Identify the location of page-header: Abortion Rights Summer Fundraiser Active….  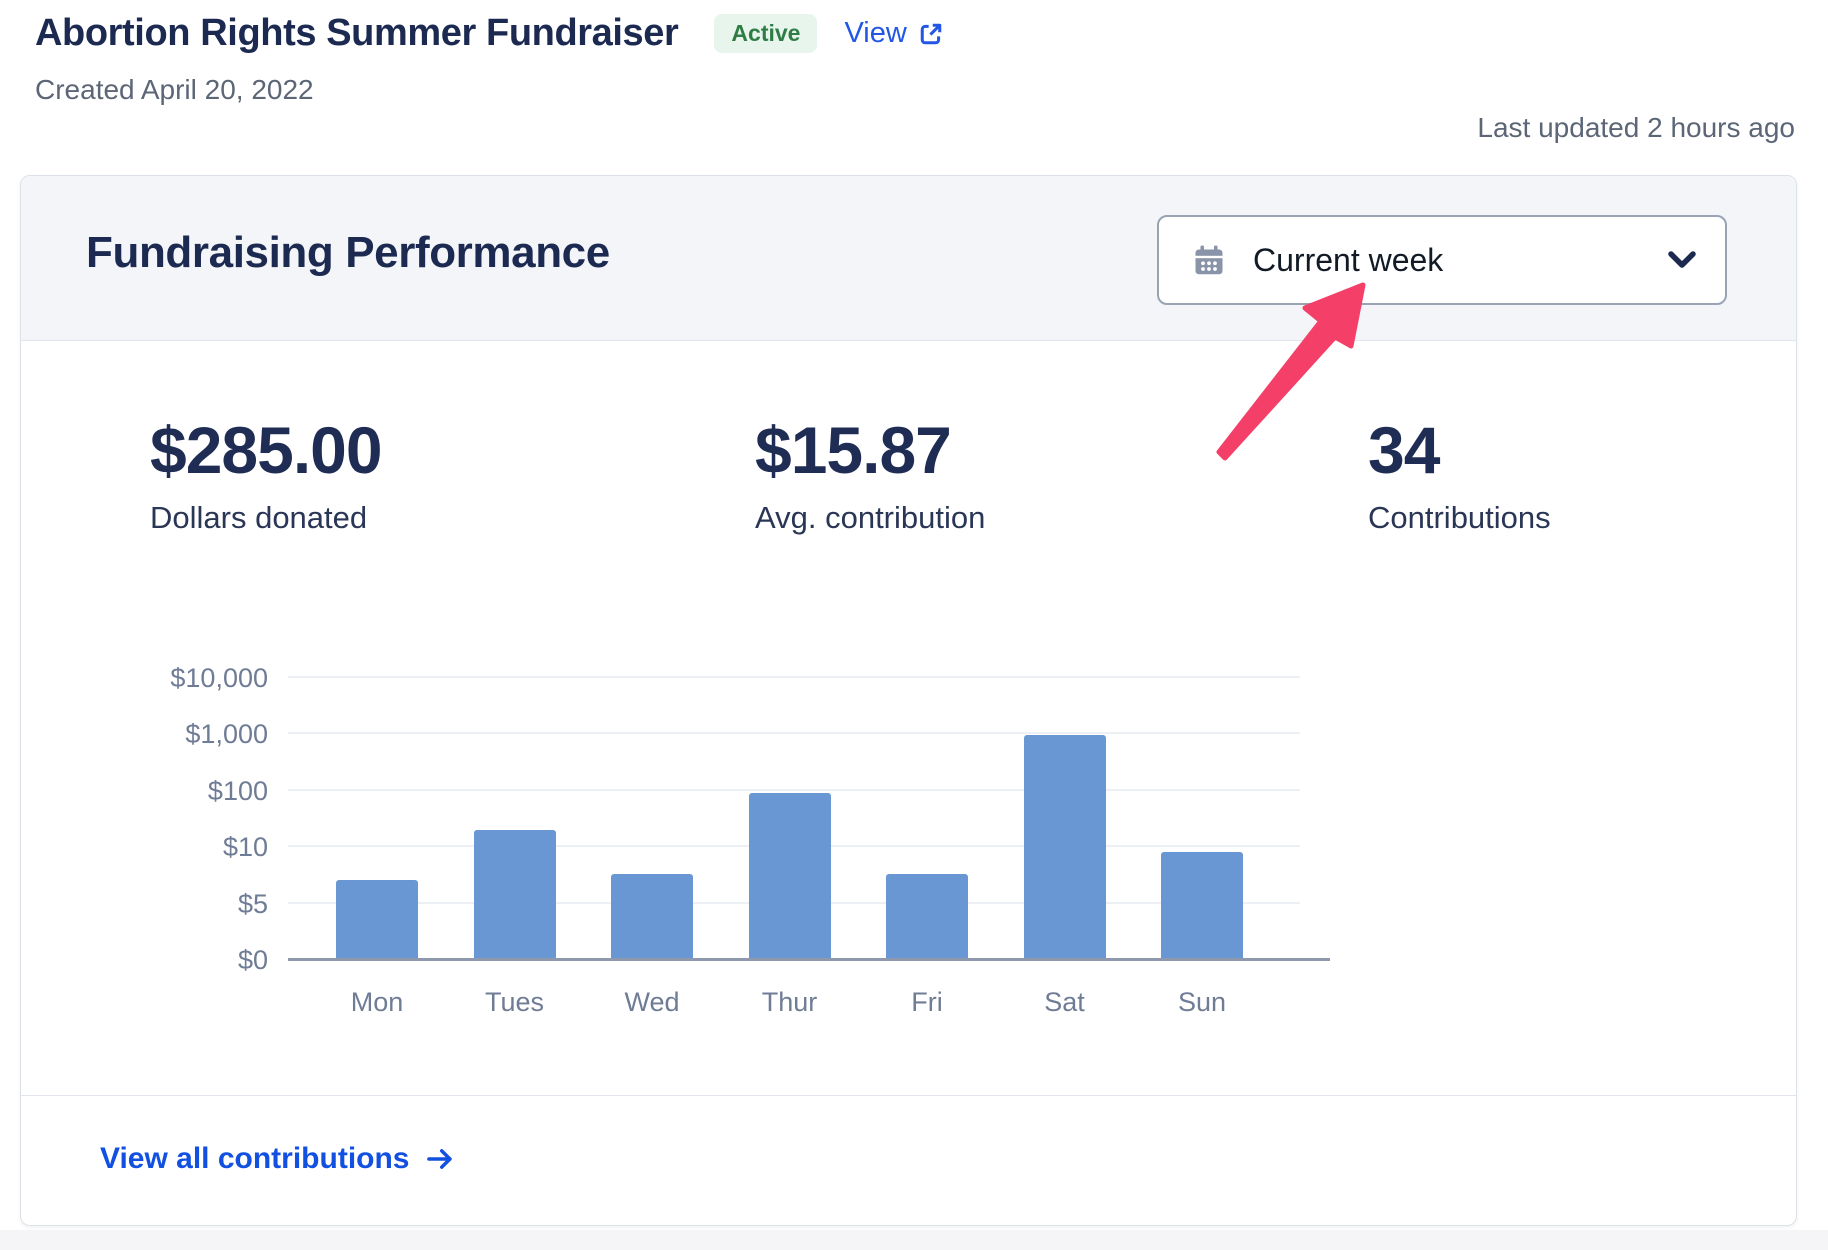
(490, 33).